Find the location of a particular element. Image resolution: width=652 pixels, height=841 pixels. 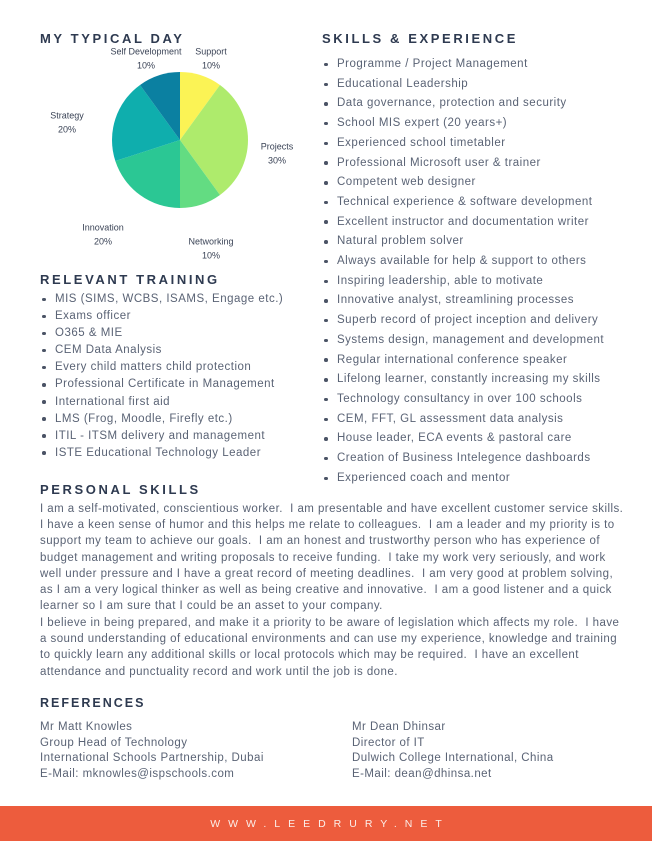

list-item-text: MIS (SIMS, WCBS, ISAMS, Engage etc.) is located at coordinates (169, 299).